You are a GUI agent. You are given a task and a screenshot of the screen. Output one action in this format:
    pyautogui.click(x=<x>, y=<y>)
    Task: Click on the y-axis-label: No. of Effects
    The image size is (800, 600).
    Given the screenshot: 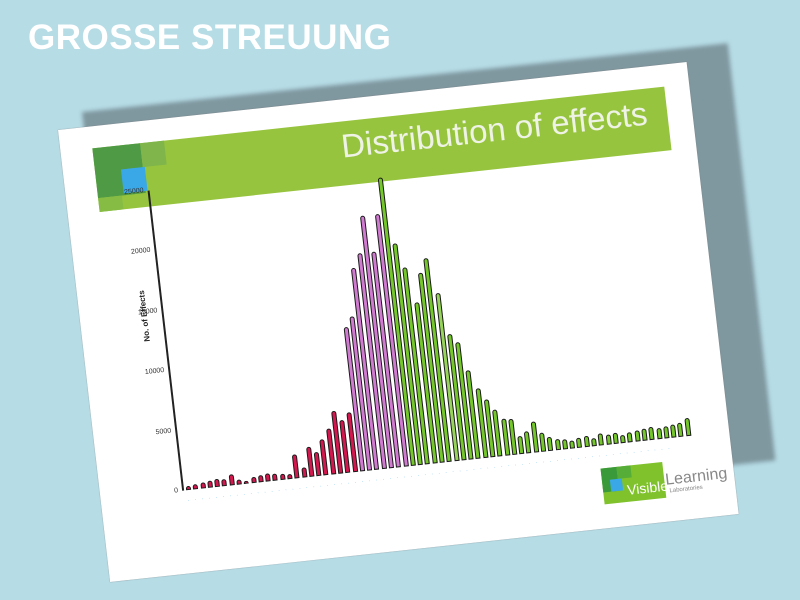 What is the action you would take?
    pyautogui.click(x=144, y=316)
    